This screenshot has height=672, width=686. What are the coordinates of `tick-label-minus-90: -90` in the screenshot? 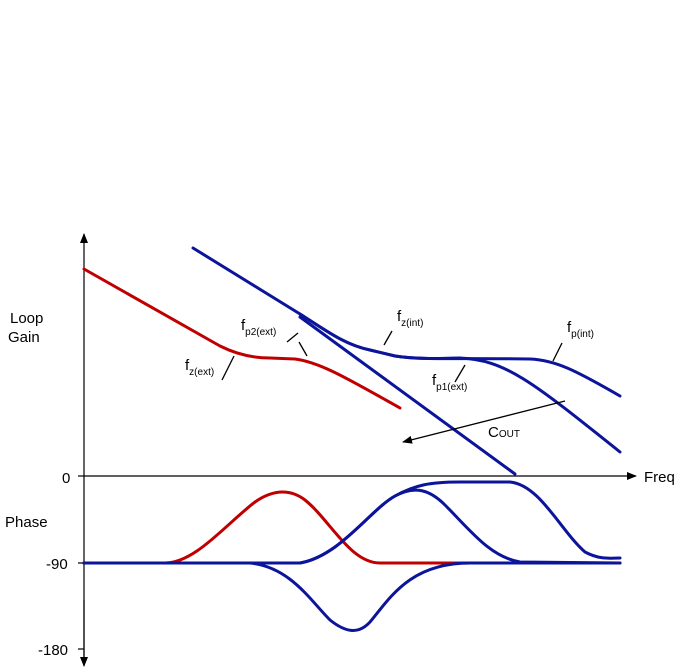 It's located at (57, 564).